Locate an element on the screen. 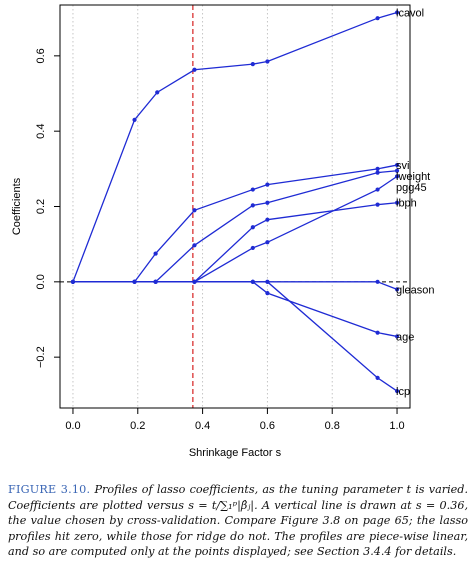  series-label-gleason: gleason is located at coordinates (415, 290).